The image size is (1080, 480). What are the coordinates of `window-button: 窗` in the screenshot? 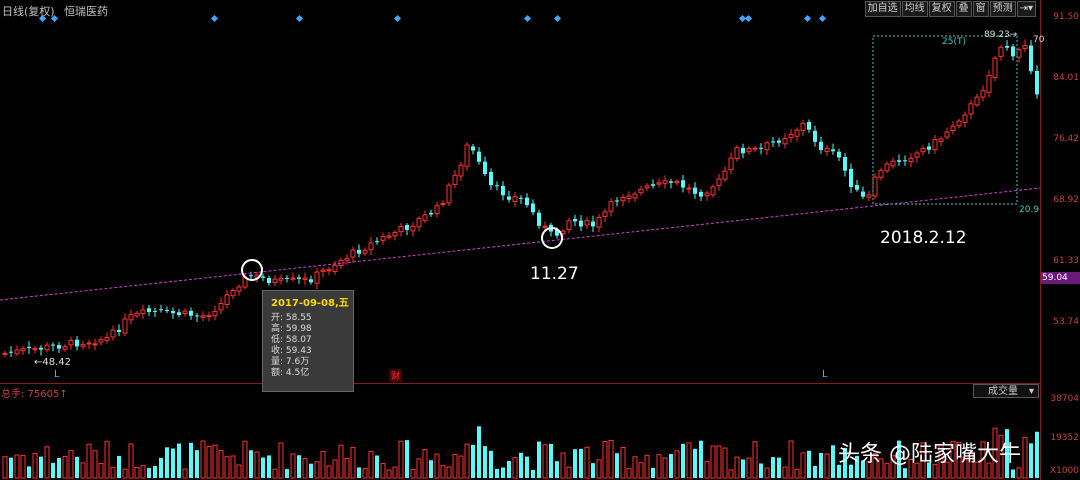 It's located at (980, 9).